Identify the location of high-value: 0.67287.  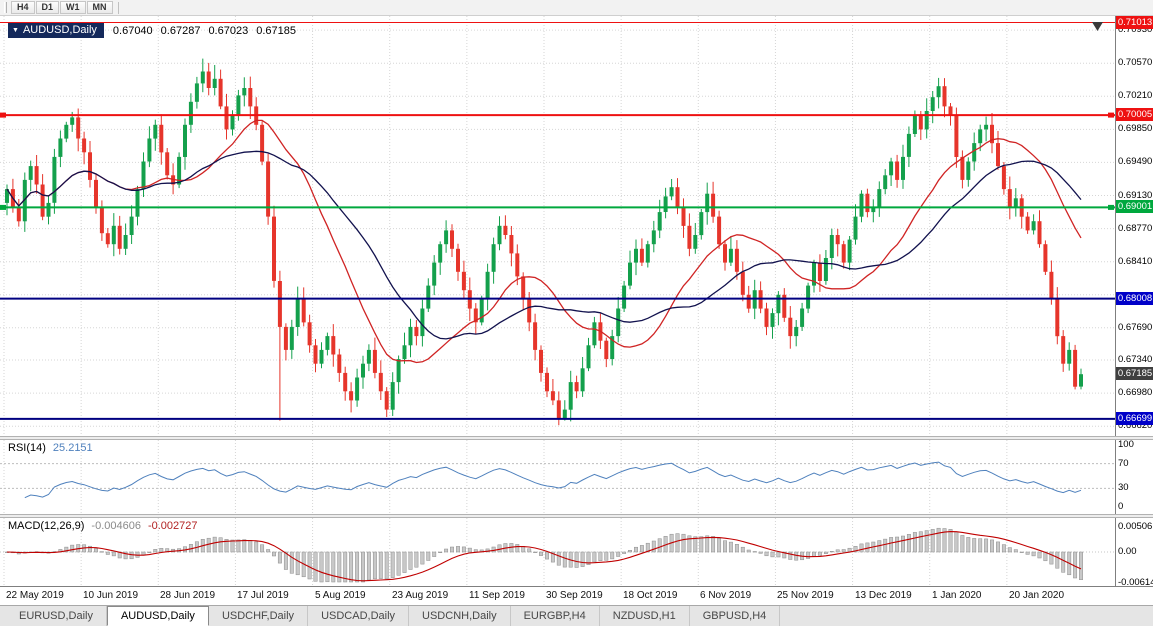
(180, 30).